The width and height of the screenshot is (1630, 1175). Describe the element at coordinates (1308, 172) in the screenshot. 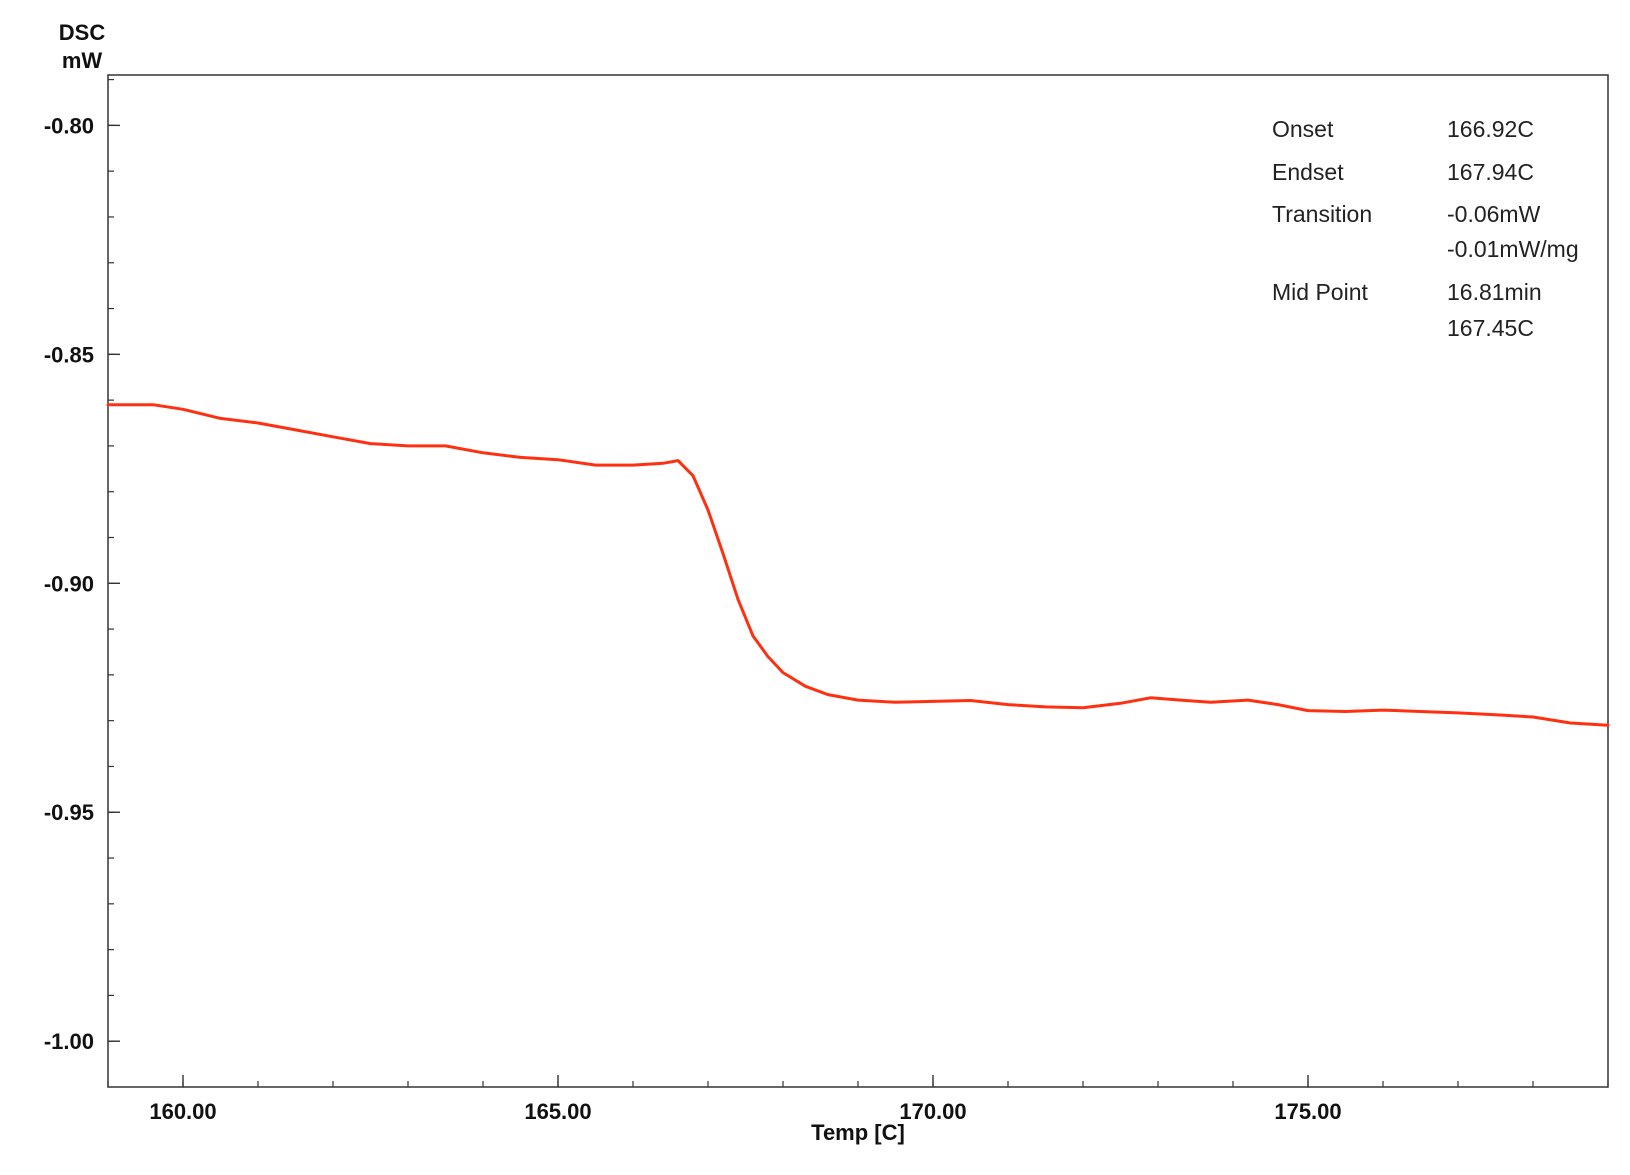

I see `annotation-label: Endset` at that location.